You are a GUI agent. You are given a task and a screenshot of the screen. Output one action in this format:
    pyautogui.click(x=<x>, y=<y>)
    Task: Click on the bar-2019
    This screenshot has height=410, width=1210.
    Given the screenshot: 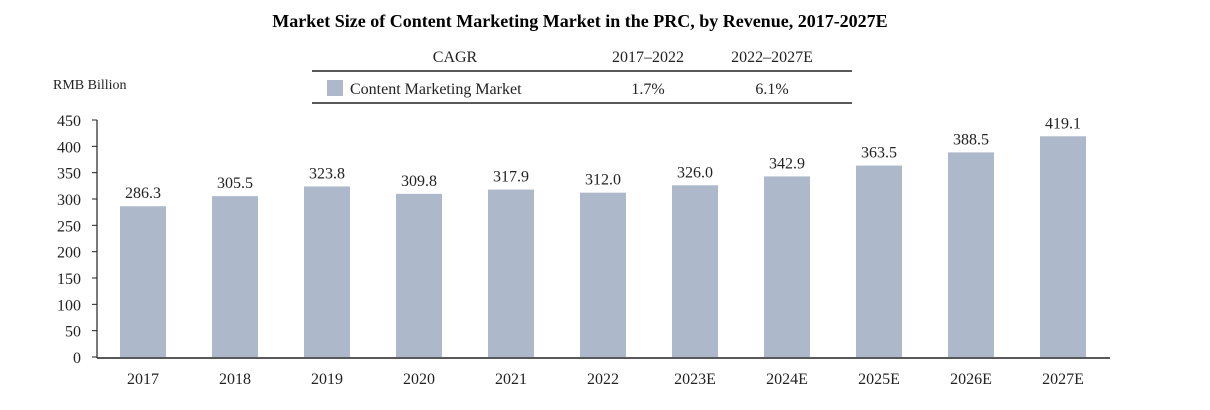 What is the action you would take?
    pyautogui.click(x=327, y=271)
    